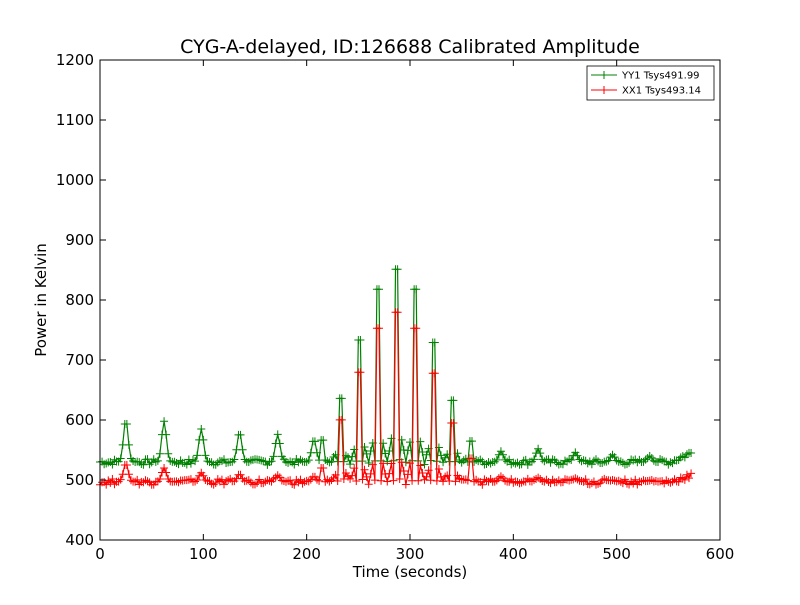 This screenshot has height=605, width=800. I want to click on legend-entry-xx1: XX1 Tsys493.14, so click(646, 91).